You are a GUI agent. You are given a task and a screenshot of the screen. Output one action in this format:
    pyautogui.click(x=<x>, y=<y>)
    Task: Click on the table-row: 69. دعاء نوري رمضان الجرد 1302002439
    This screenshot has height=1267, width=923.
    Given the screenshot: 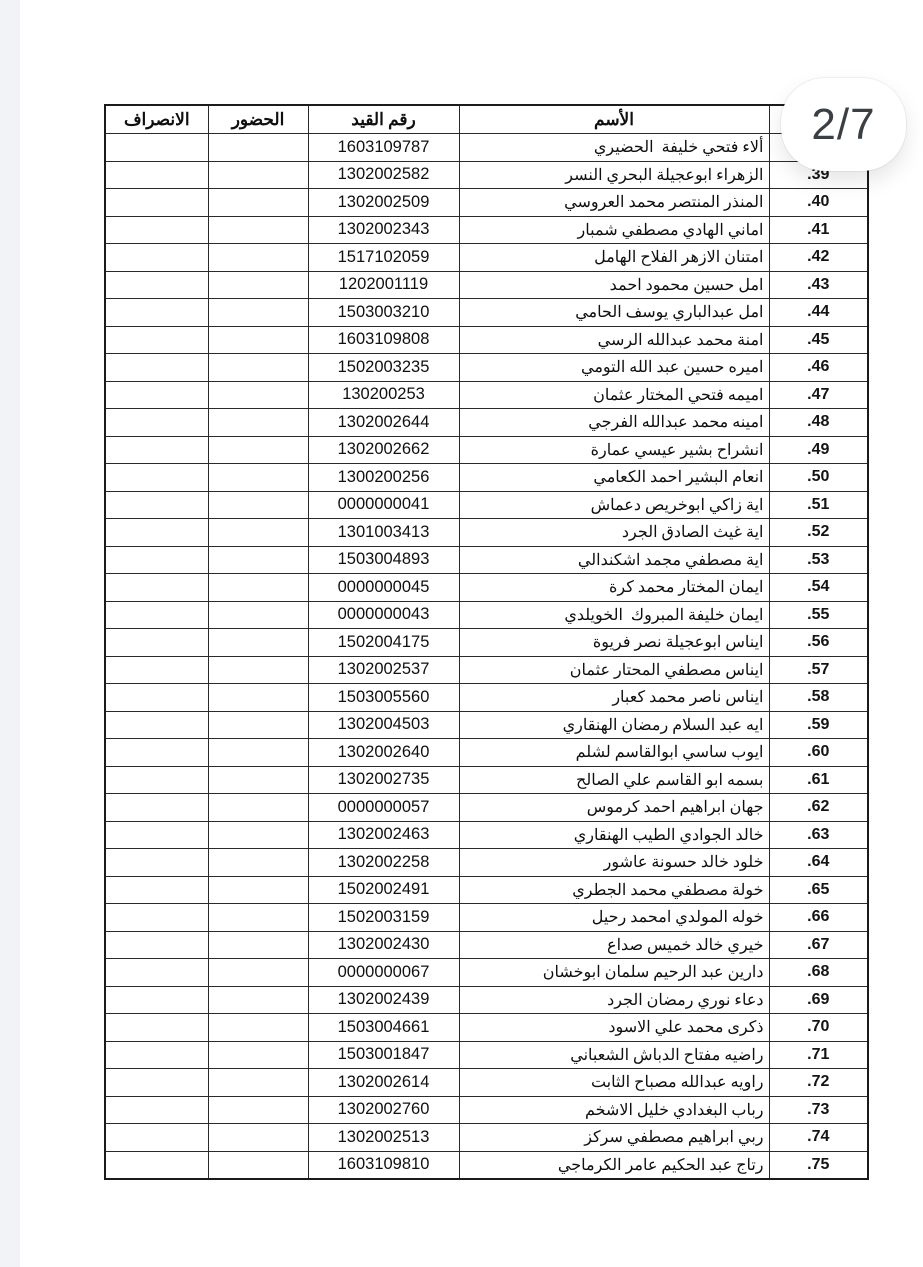 What is the action you would take?
    pyautogui.click(x=486, y=999)
    